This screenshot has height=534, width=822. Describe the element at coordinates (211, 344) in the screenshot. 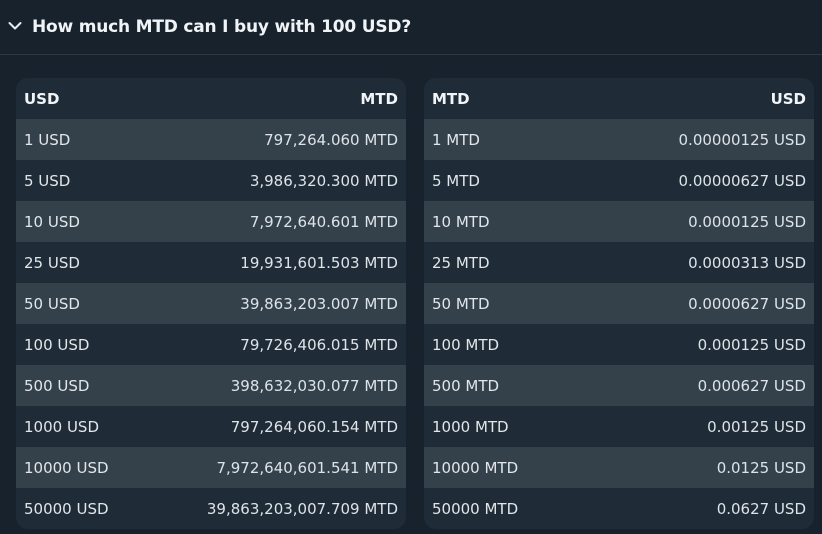

I see `table-row: 100 USD 79,726,406.015 MTD` at that location.